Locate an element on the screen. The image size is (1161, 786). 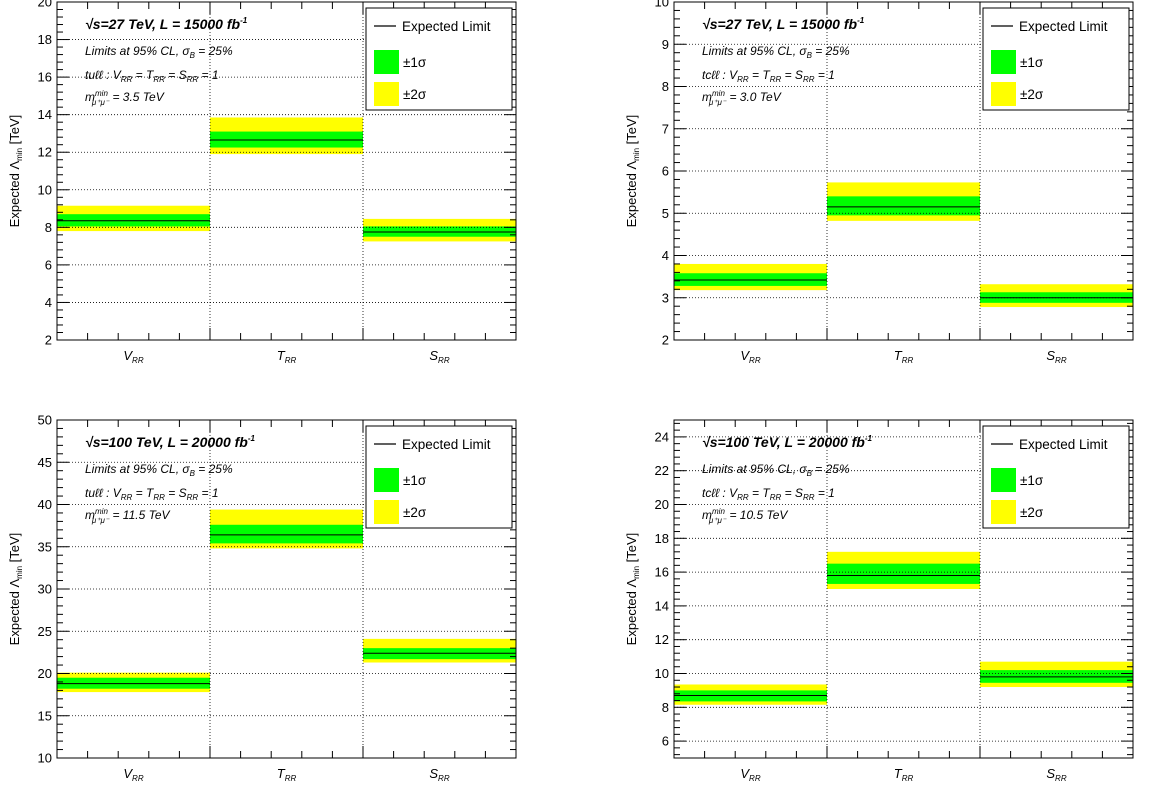
y-tick-label: 45 is located at coordinates (45, 462).